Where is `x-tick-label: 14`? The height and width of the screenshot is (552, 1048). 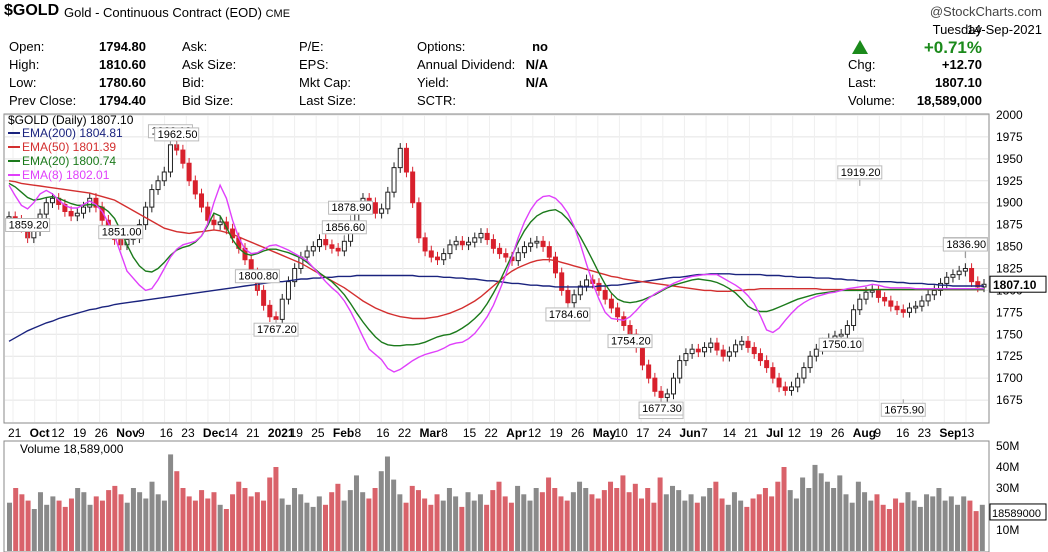
x-tick-label: 14 is located at coordinates (730, 433).